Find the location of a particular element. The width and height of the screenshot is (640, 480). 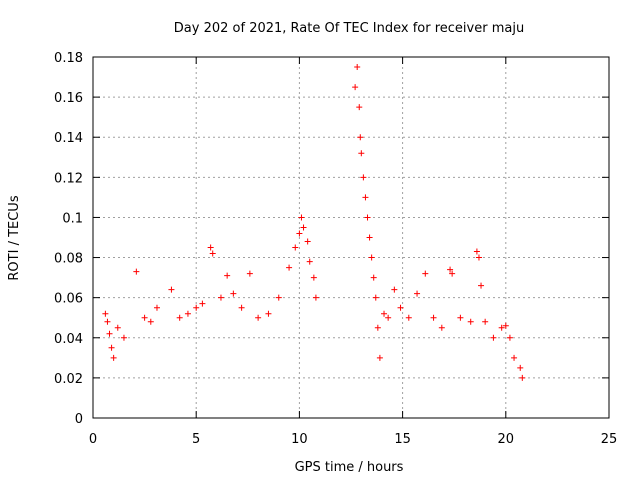

y-tick-label: 0.02 is located at coordinates (68, 379).